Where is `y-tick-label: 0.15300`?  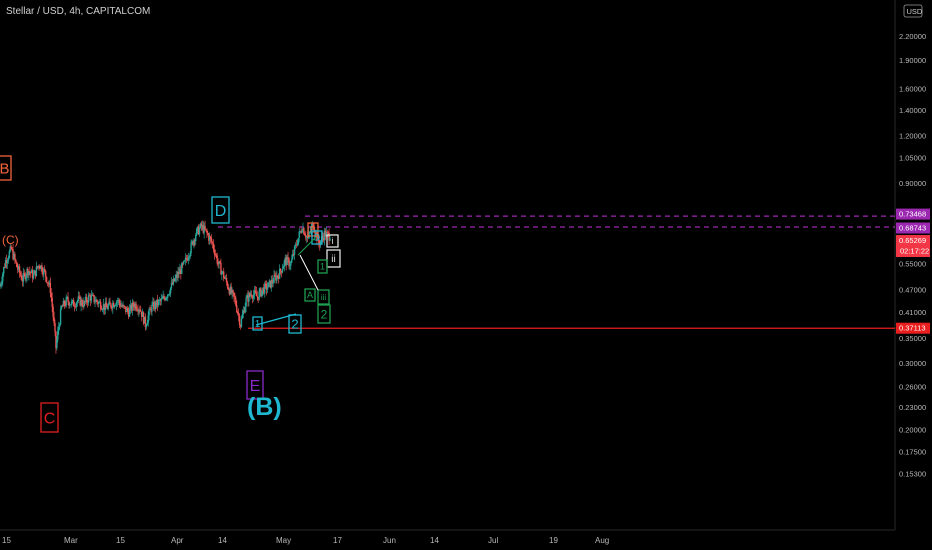 y-tick-label: 0.15300 is located at coordinates (912, 474).